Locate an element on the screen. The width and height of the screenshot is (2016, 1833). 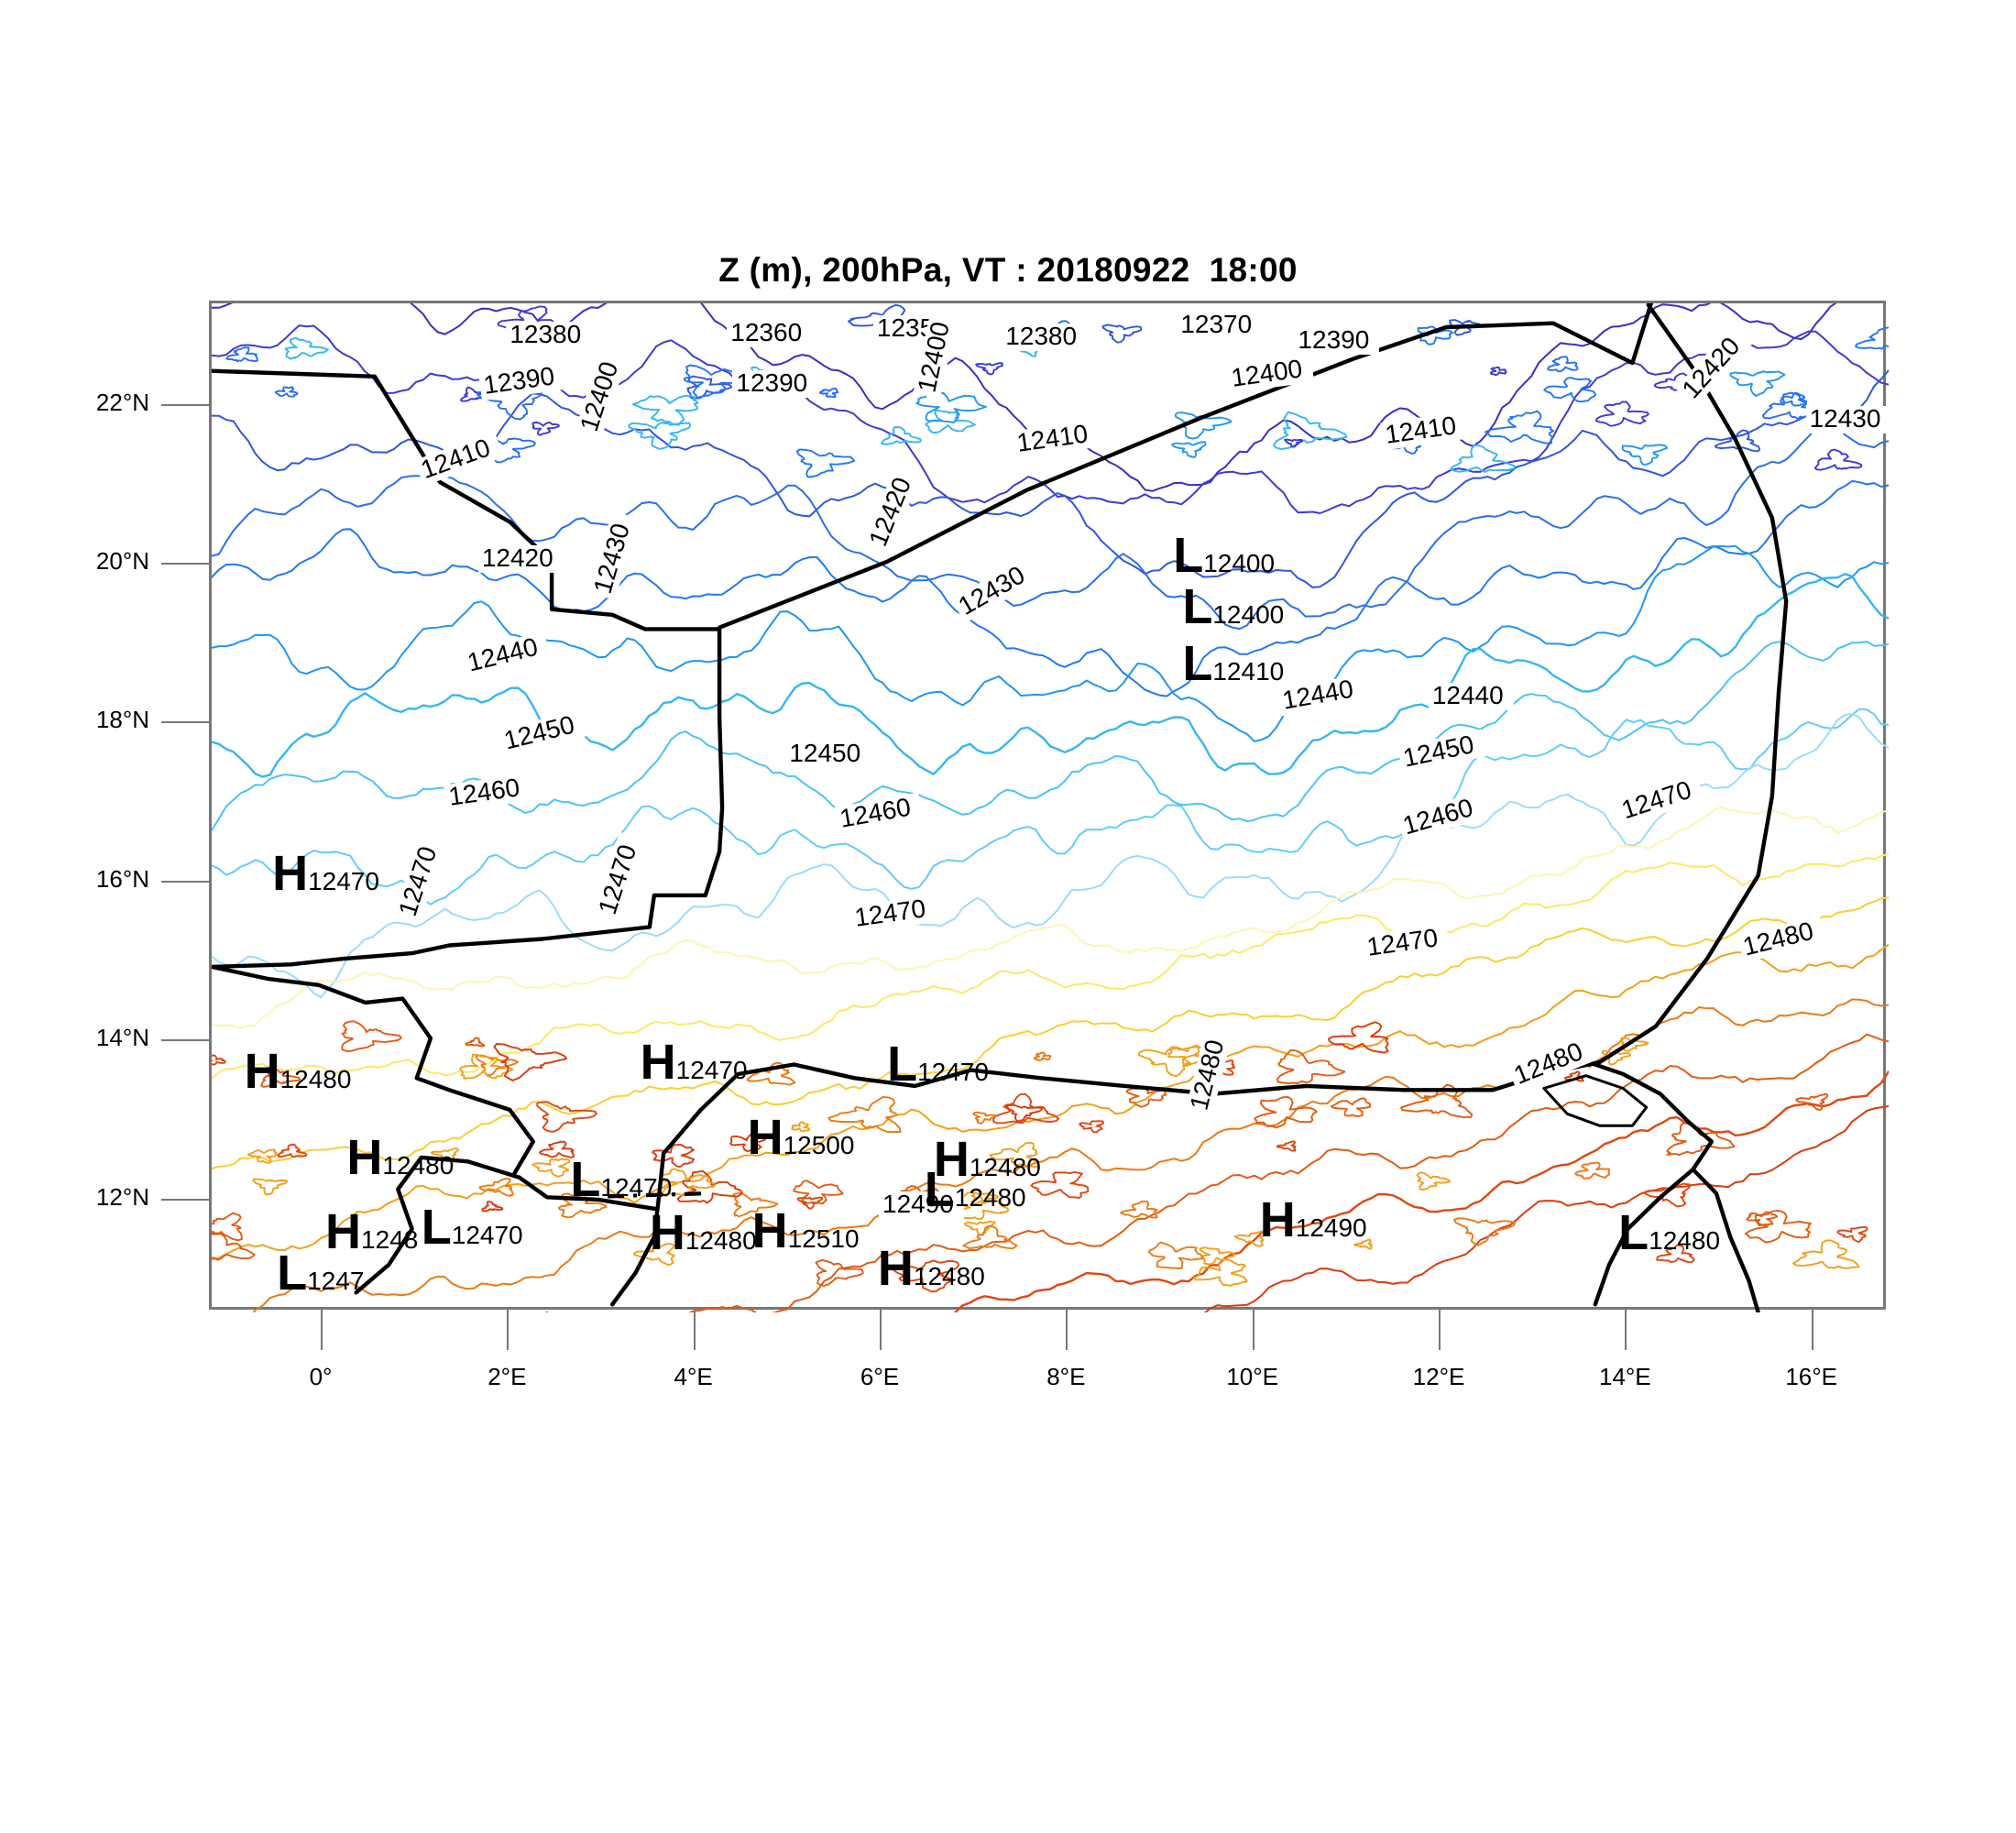
x-axis-tick-label: 10°E is located at coordinates (1252, 1376).